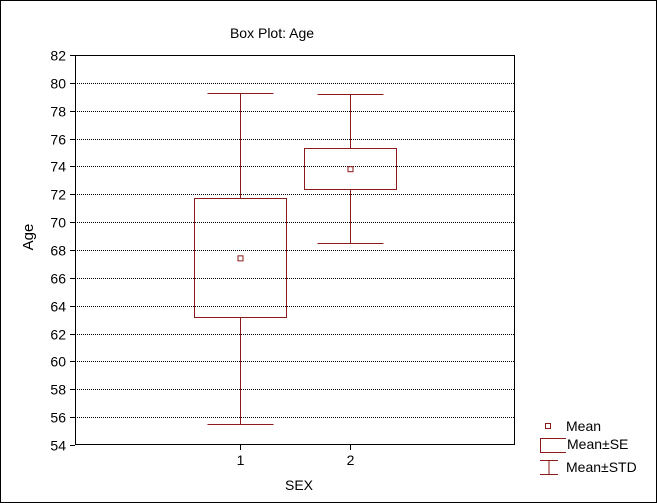  Describe the element at coordinates (58, 56) in the screenshot. I see `y-tick-label: 82` at that location.